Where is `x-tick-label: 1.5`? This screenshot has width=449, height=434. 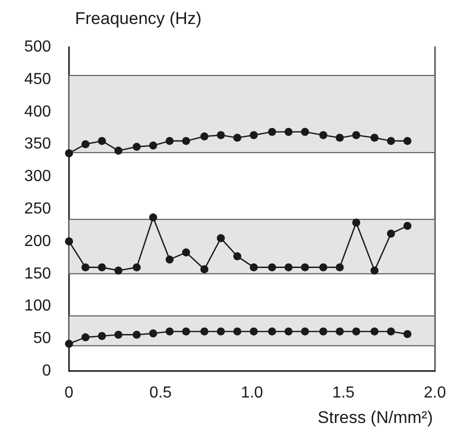 x-tick-label: 1.5 is located at coordinates (343, 393).